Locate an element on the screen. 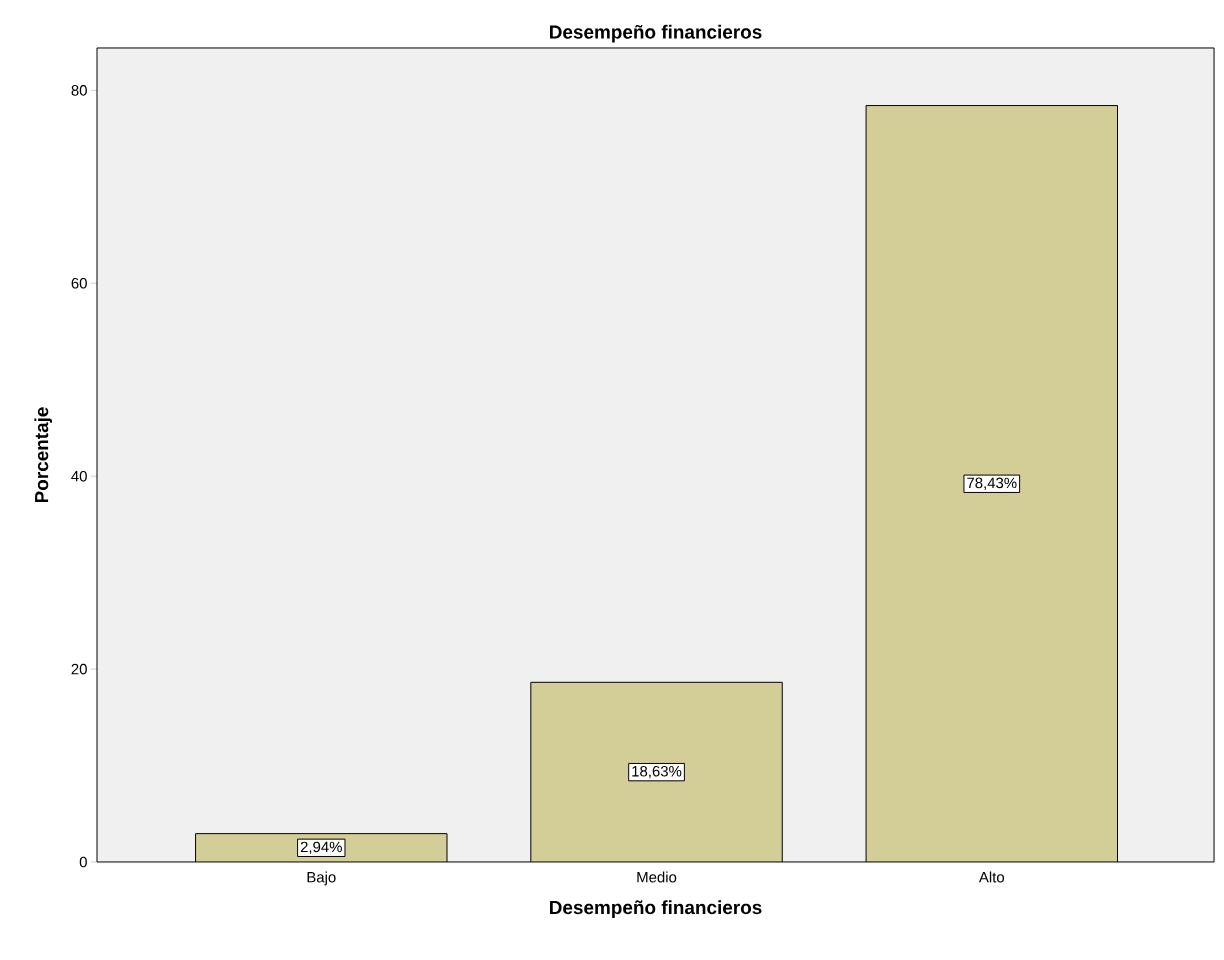 The width and height of the screenshot is (1224, 960). data-label: 18,63% is located at coordinates (657, 772).